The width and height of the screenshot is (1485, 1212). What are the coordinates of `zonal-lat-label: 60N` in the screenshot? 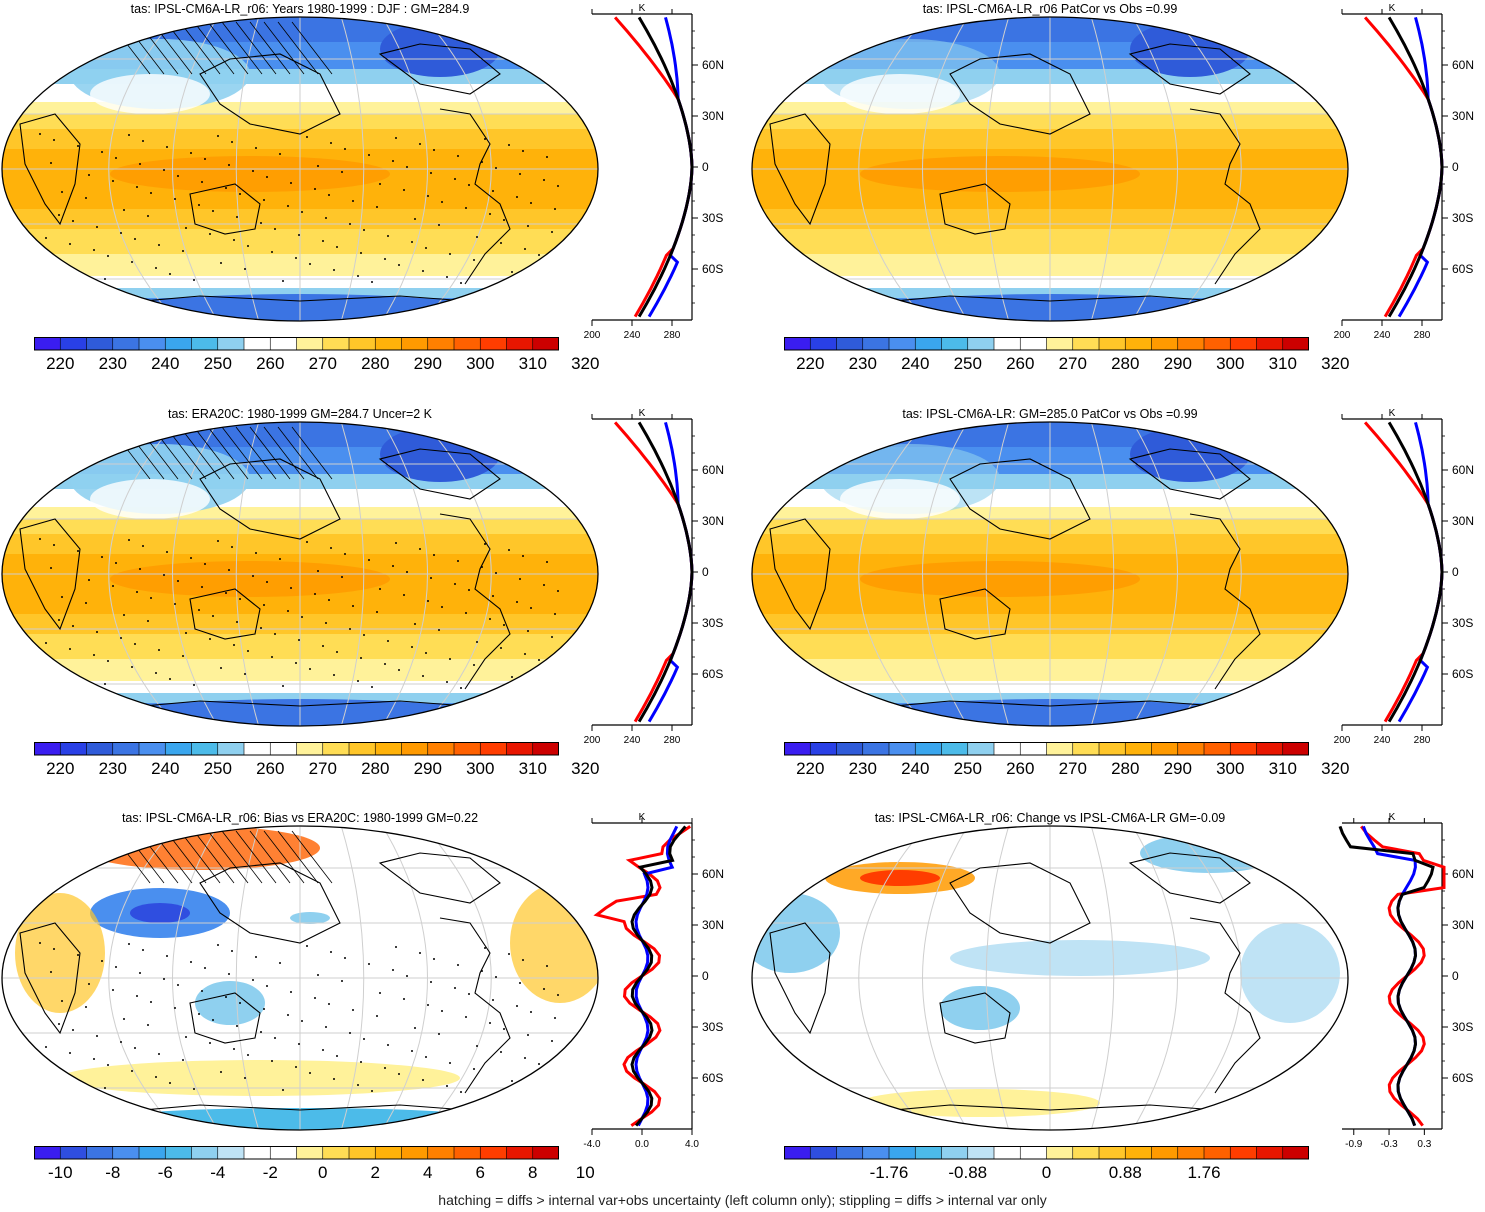 It's located at (713, 874).